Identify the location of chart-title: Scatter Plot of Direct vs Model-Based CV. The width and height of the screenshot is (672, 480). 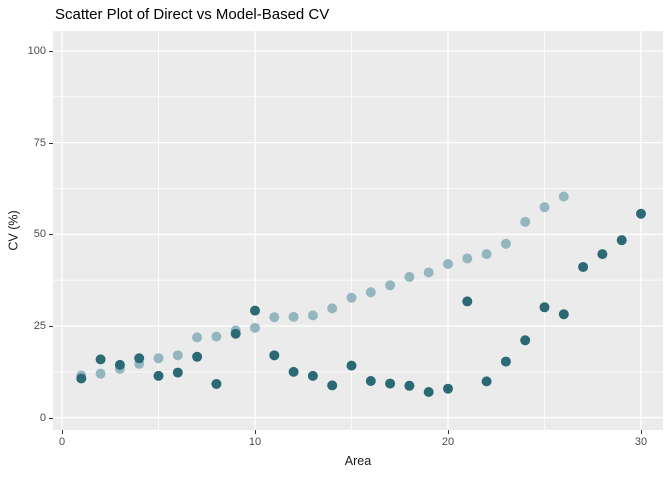
(192, 14).